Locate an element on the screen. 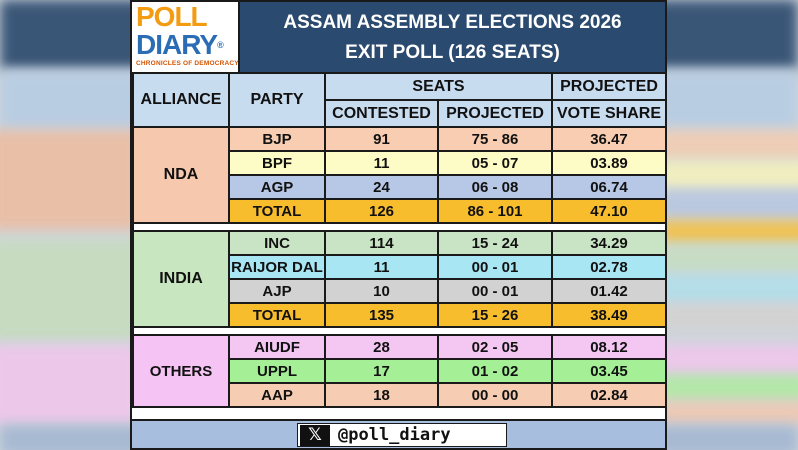  col-header-contested: CONTESTED is located at coordinates (381, 113).